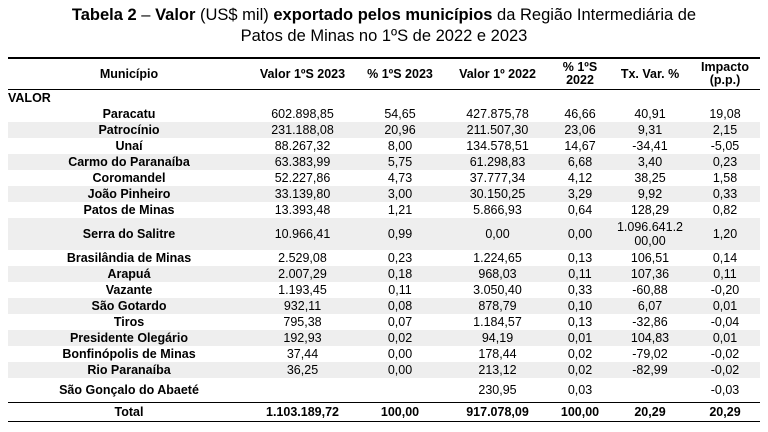 Image resolution: width=768 pixels, height=432 pixels. What do you see at coordinates (384, 390) in the screenshot?
I see `table-row: São Gonçalo do Abaeté 230,95 0,03 -0,03` at bounding box center [384, 390].